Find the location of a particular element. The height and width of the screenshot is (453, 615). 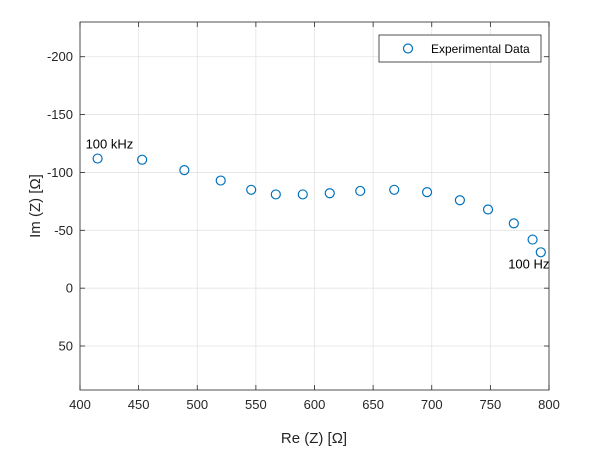

y-tick-labels: -200 -150 -100 -50 0 50 is located at coordinates (60, 201).